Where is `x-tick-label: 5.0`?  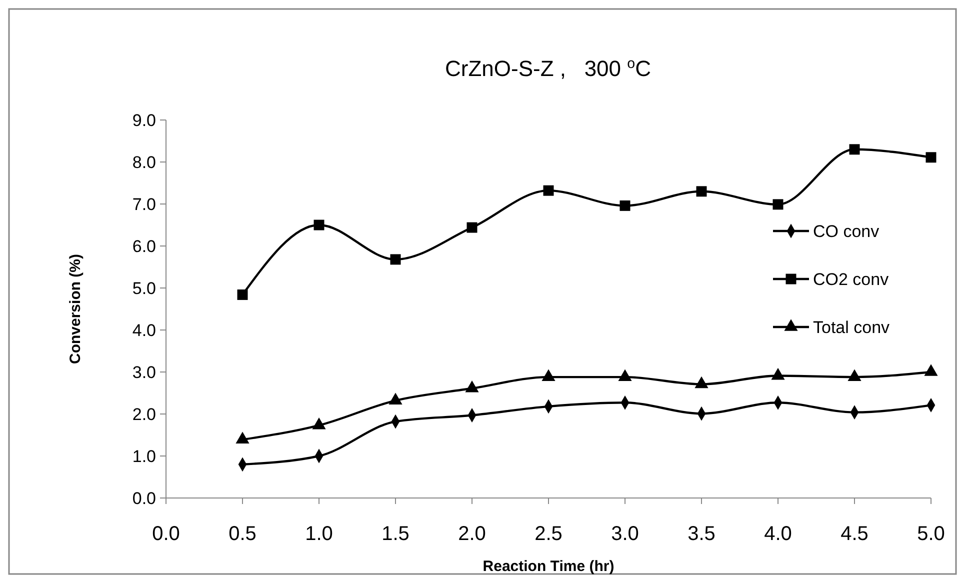 x-tick-label: 5.0 is located at coordinates (931, 534).